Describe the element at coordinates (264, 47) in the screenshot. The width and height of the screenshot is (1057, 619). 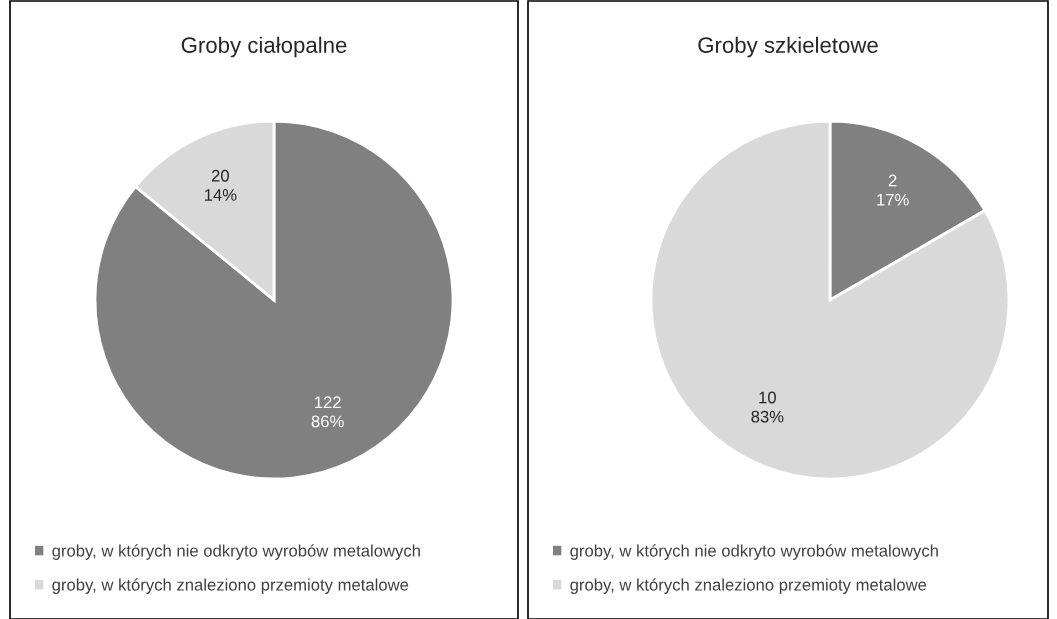
I see `chart-title: Groby ciałopalne` at that location.